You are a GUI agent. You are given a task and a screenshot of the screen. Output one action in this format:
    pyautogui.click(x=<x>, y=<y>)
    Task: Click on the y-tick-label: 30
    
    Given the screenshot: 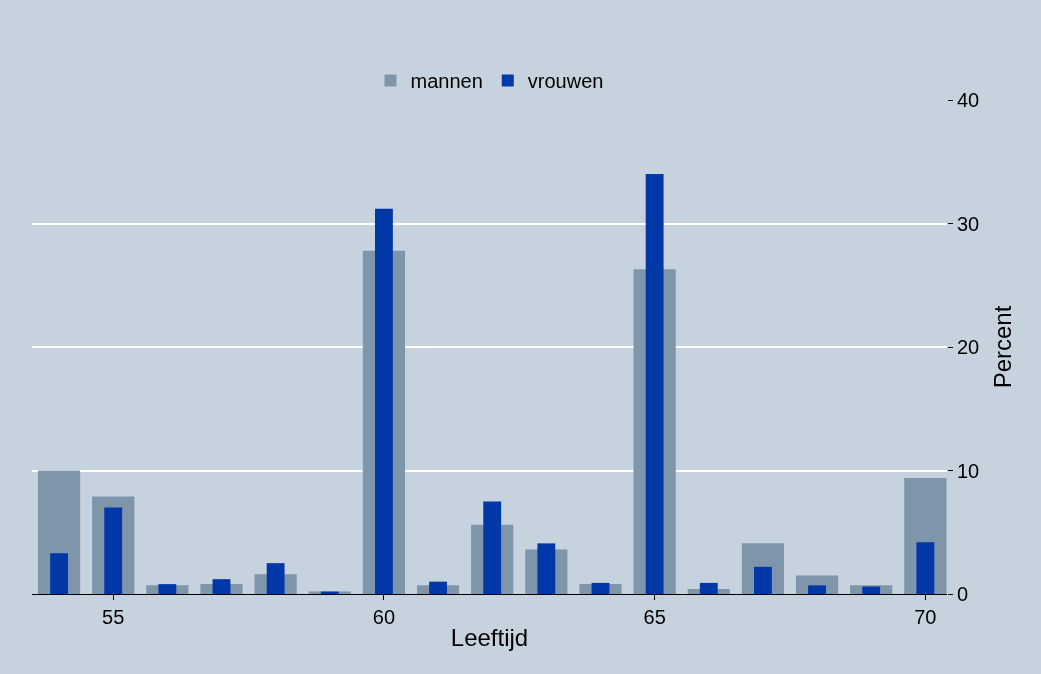 What is the action you would take?
    pyautogui.click(x=968, y=223)
    